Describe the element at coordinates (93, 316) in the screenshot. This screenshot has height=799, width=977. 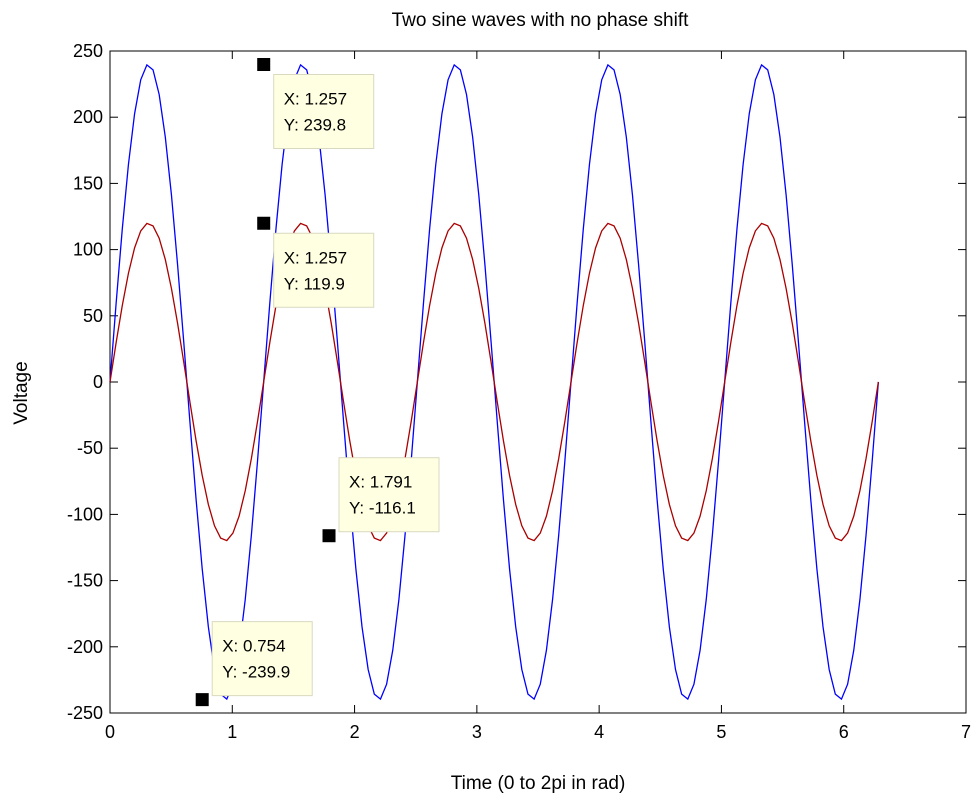
I see `y-tick-label: 50` at that location.